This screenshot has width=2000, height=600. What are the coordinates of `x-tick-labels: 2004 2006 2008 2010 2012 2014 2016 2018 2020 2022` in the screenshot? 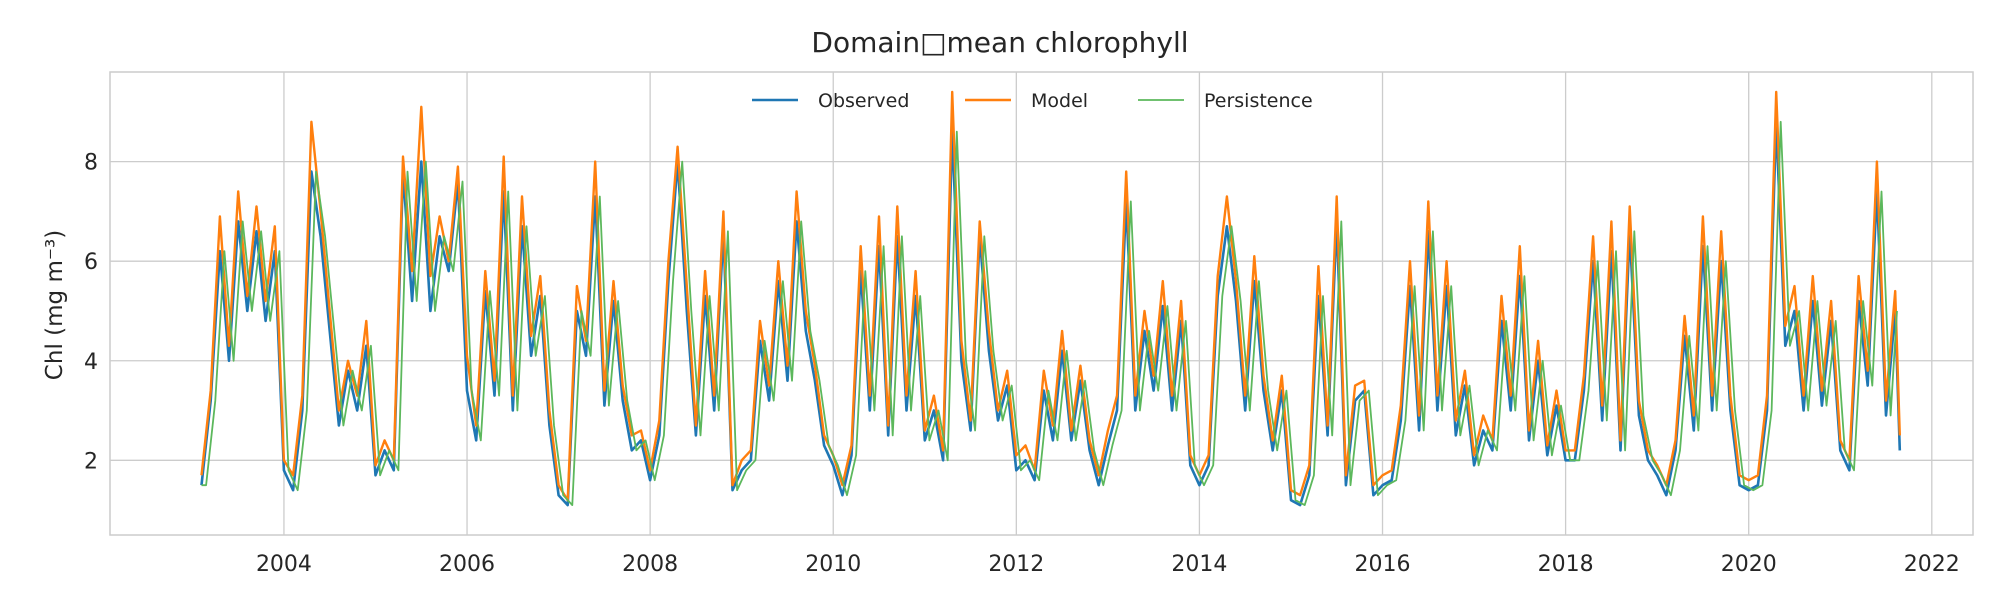 It's located at (1108, 564).